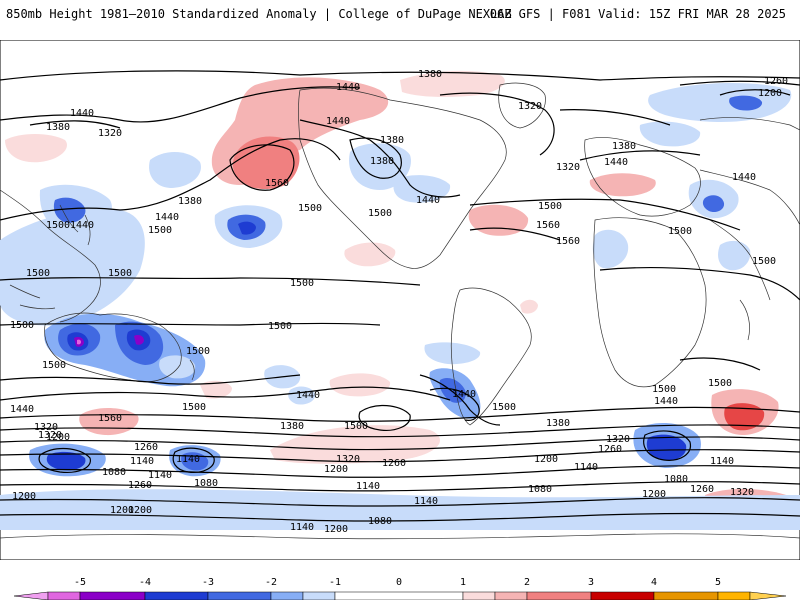 This screenshot has height=600, width=800. Describe the element at coordinates (522, 105) in the screenshot. I see `coast-greenland` at that location.